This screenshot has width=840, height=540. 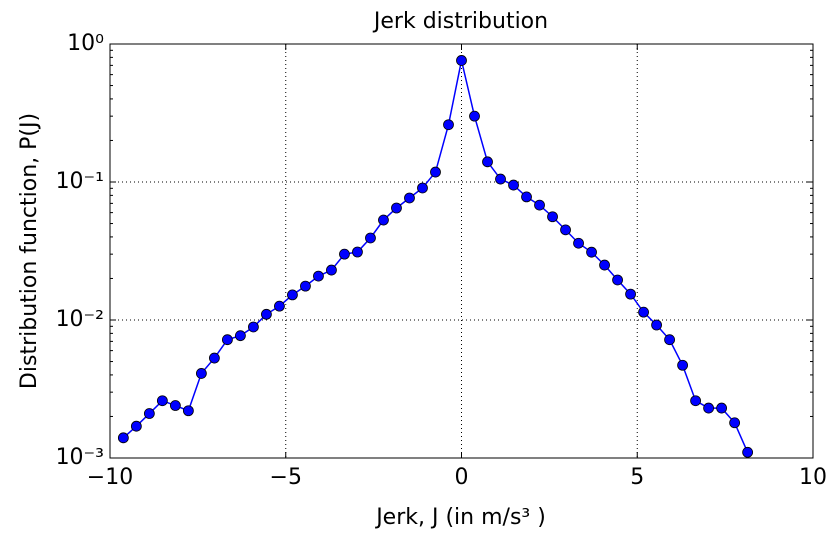 I want to click on y-tick-label: 10⁻³, so click(x=80, y=457).